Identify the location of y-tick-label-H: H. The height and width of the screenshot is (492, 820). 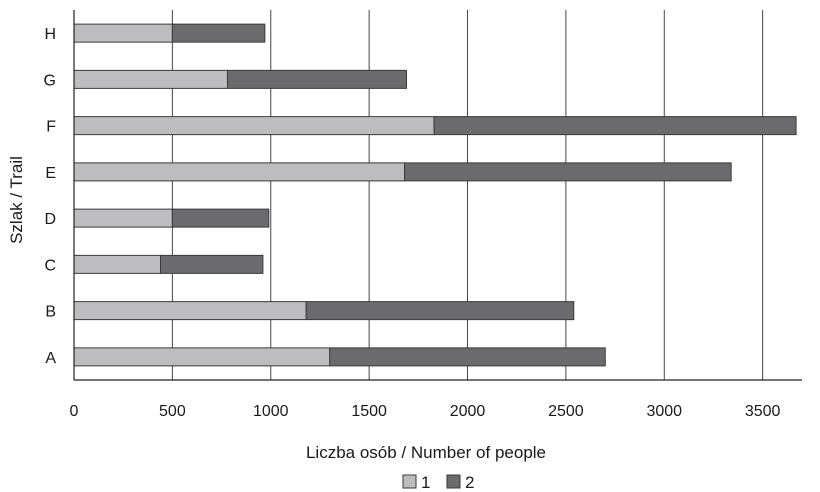
(50, 34).